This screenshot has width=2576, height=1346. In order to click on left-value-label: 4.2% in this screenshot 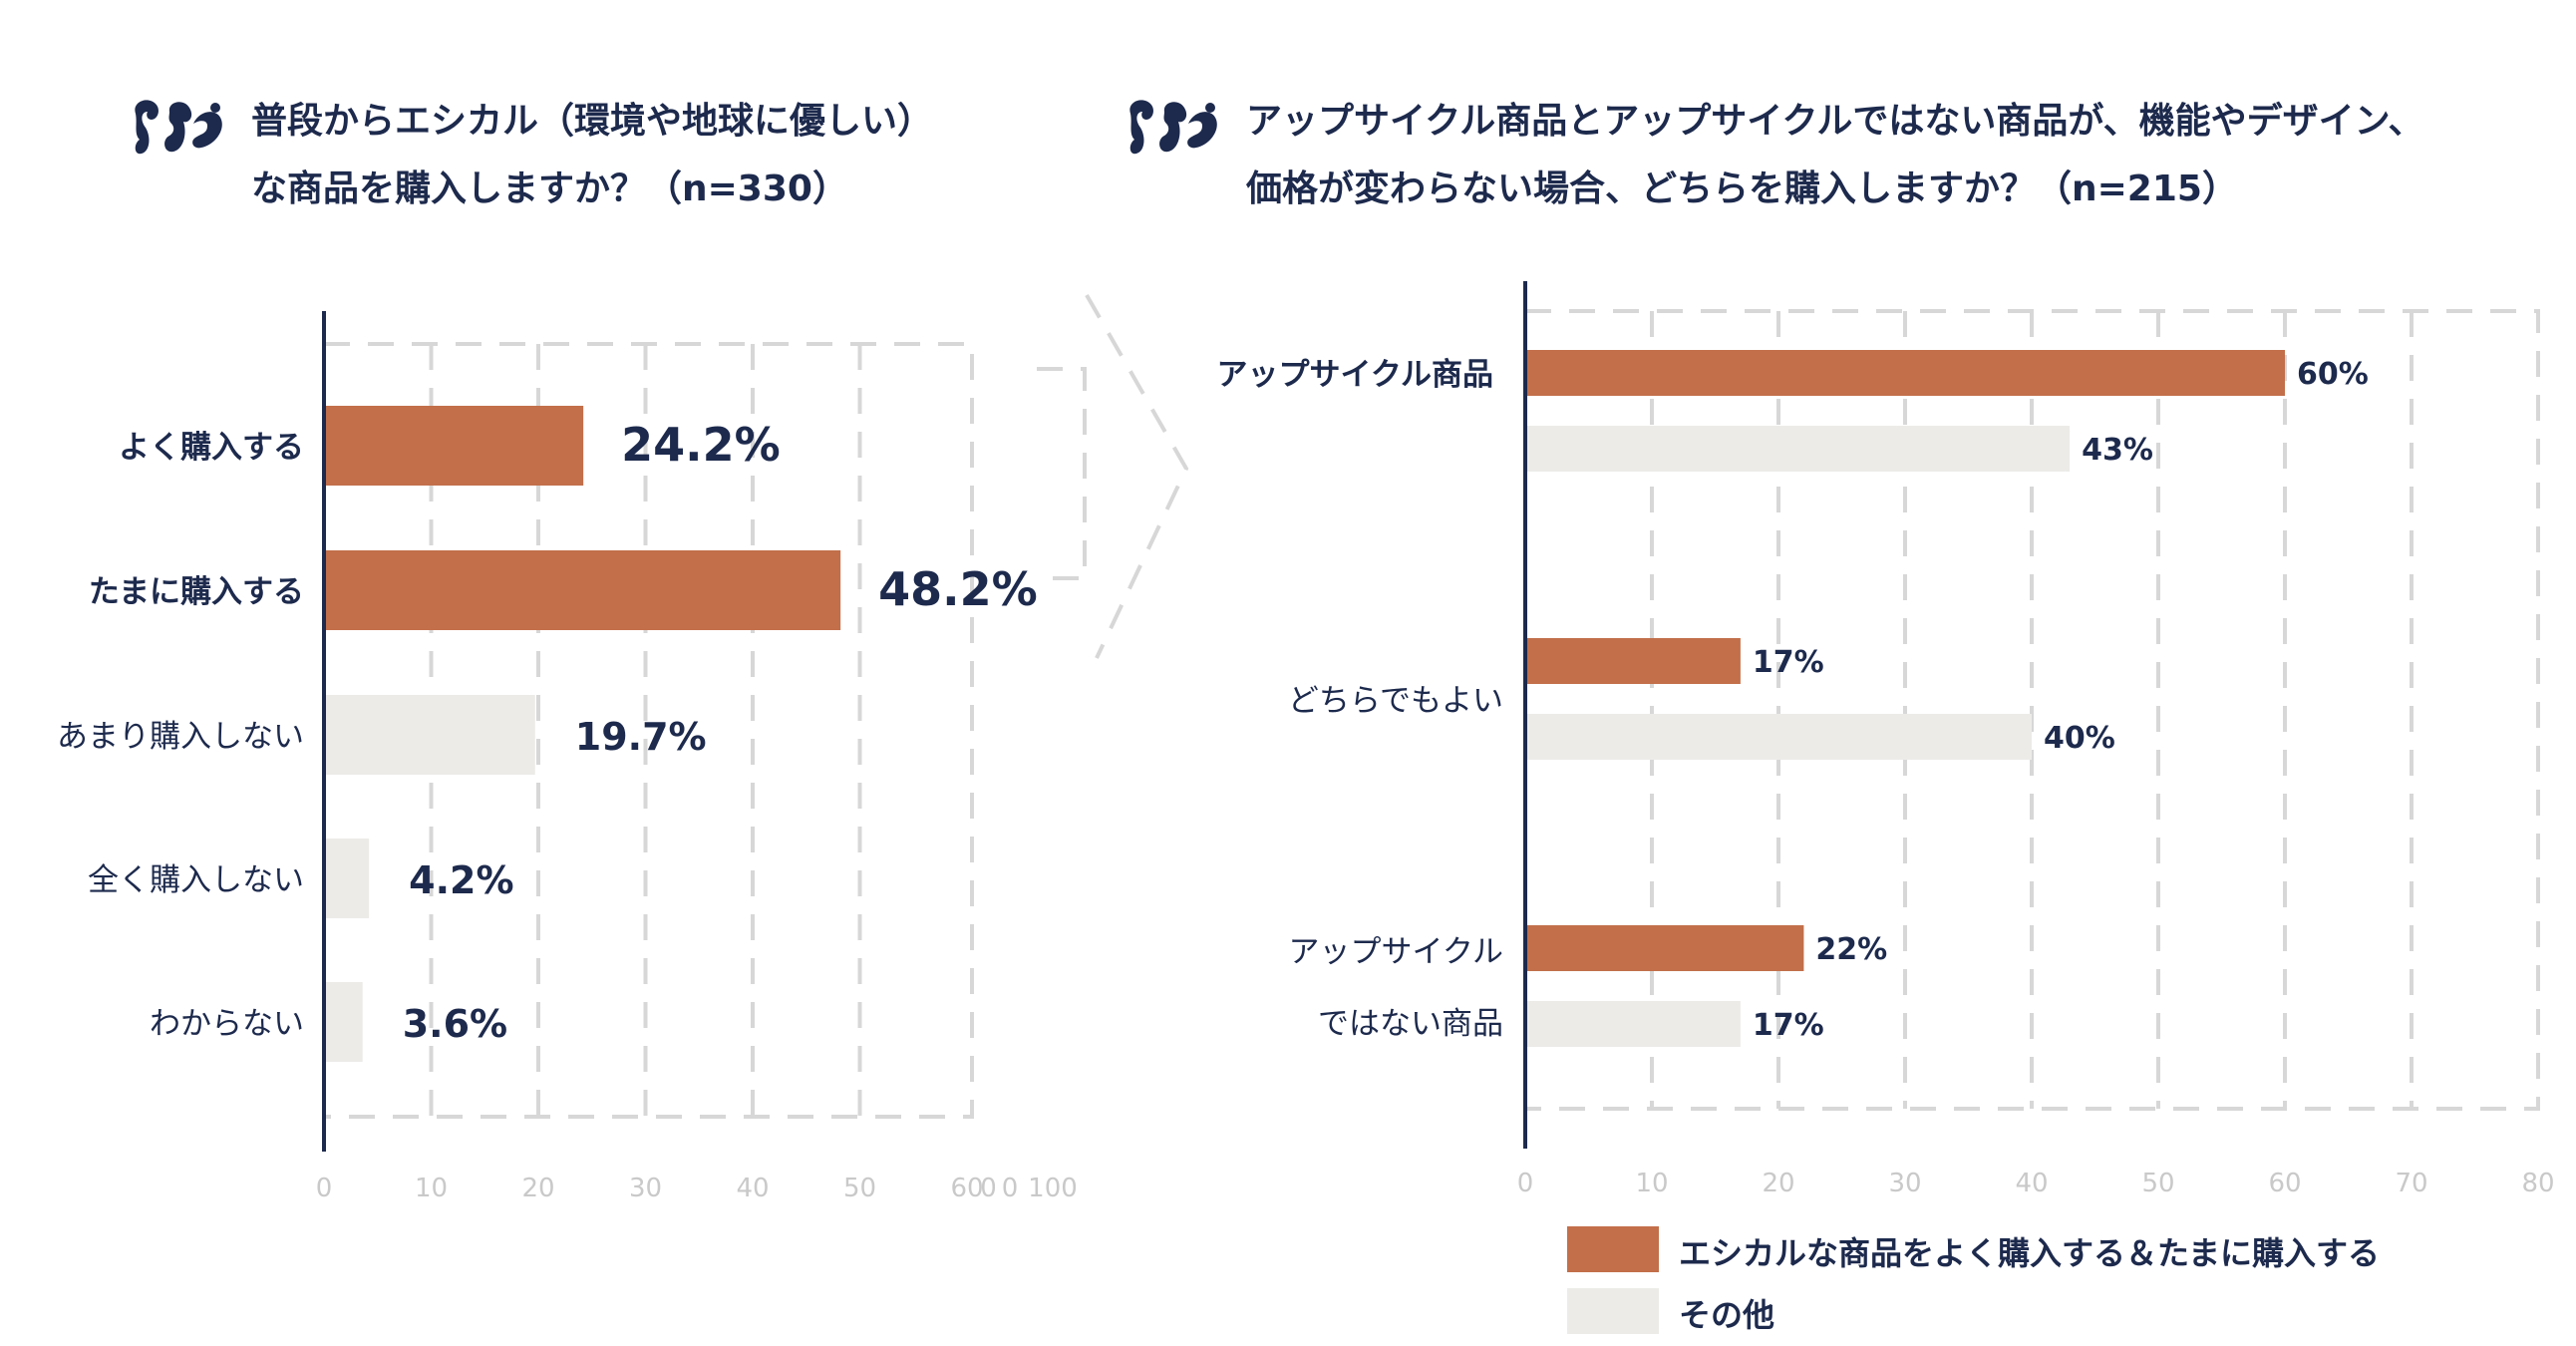, I will do `click(461, 880)`.